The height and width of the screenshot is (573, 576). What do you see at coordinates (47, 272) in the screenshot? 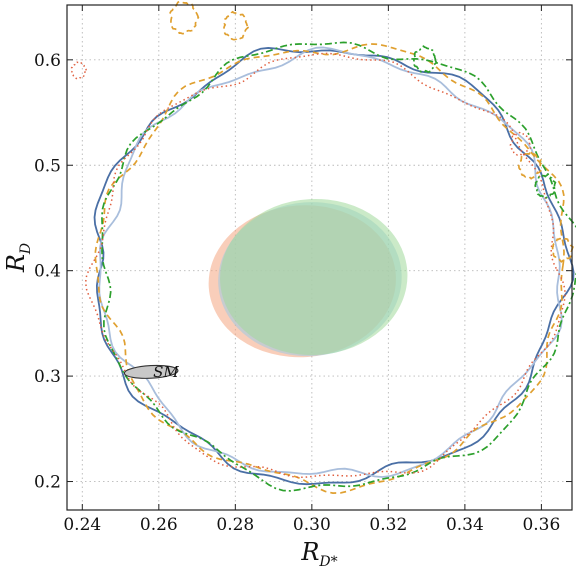
I see `y-tick-label: 0.4` at bounding box center [47, 272].